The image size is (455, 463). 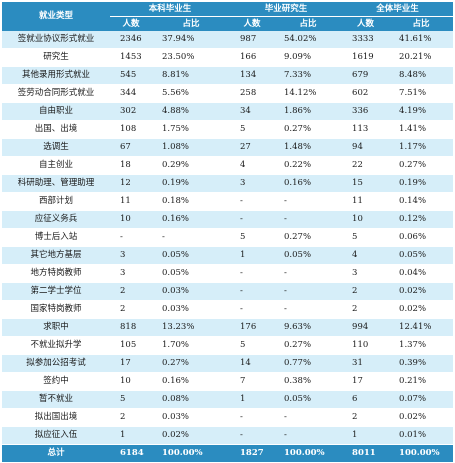 What do you see at coordinates (421, 201) in the screenshot?
I see `ratio-cell: 0.14%` at bounding box center [421, 201].